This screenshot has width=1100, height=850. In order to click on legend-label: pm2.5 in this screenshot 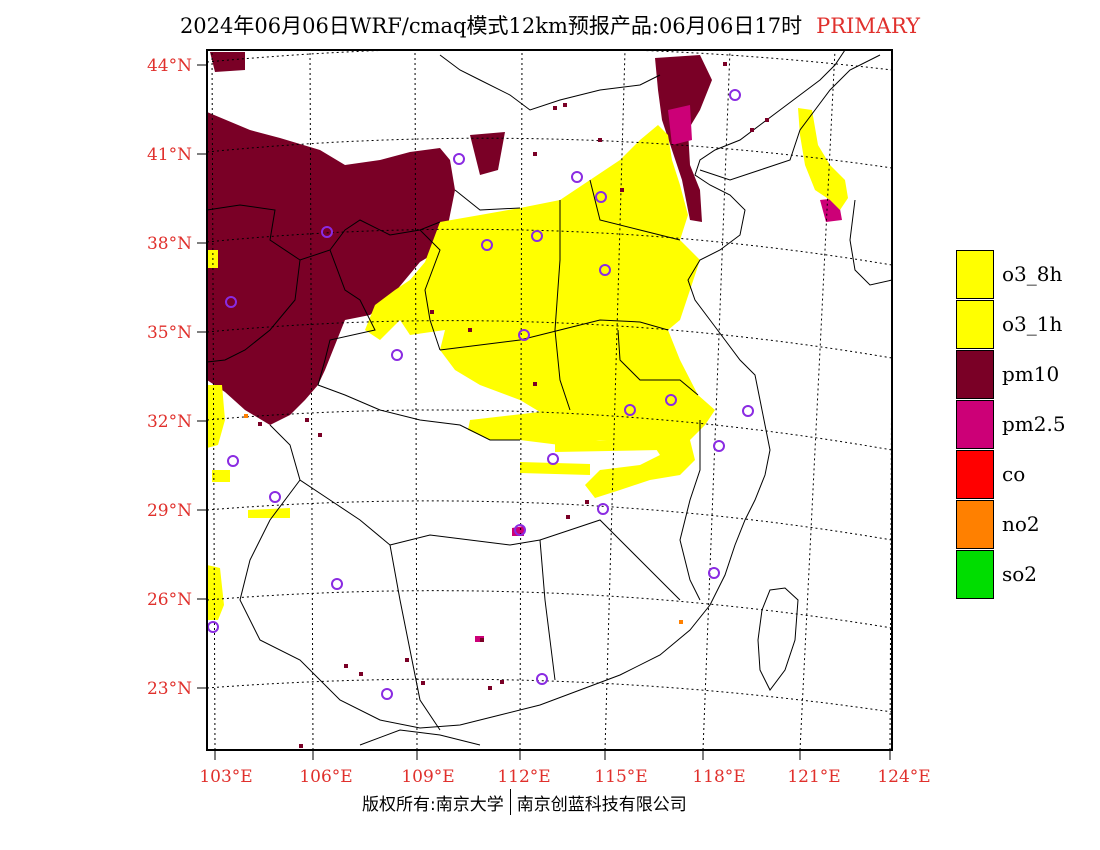, I will do `click(1034, 424)`.